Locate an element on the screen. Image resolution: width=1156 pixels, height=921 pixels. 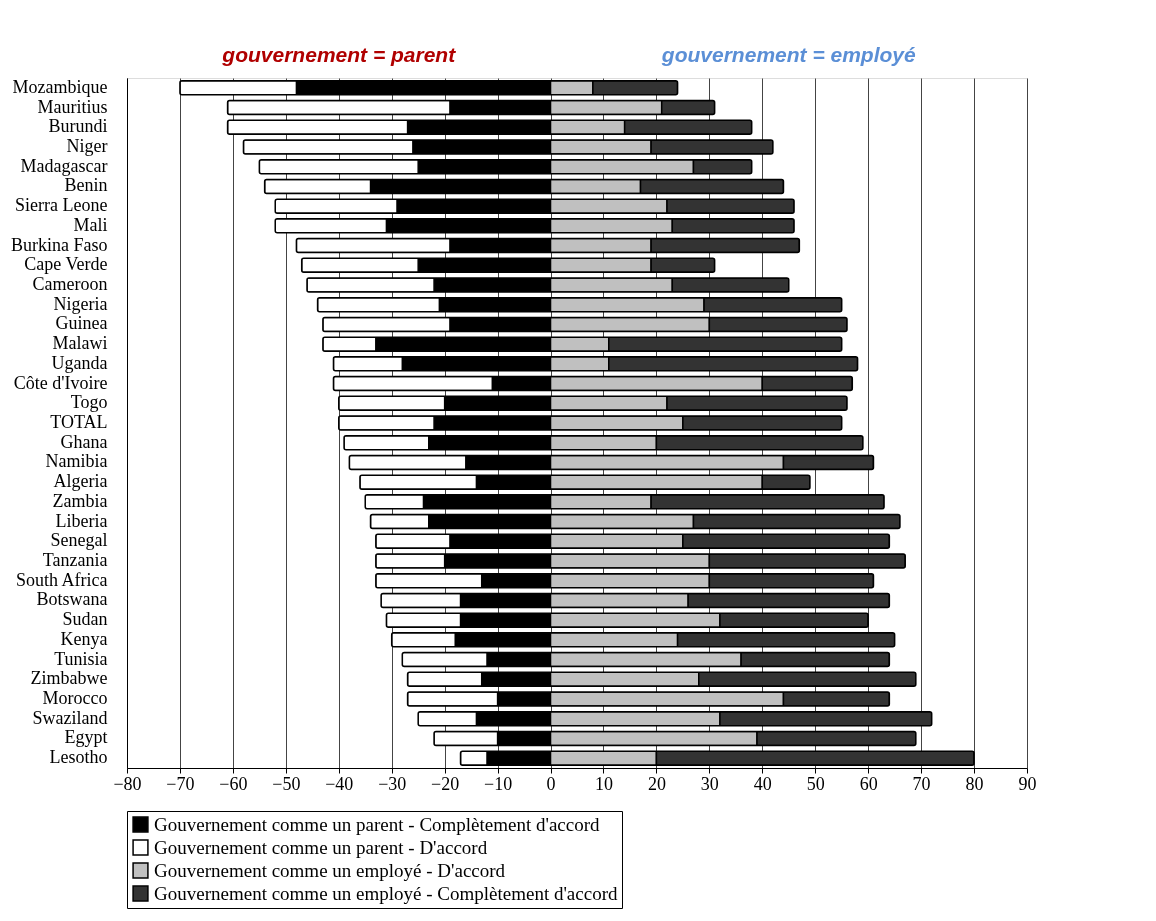
y-tick-label: Lesotho is located at coordinates (78, 757).